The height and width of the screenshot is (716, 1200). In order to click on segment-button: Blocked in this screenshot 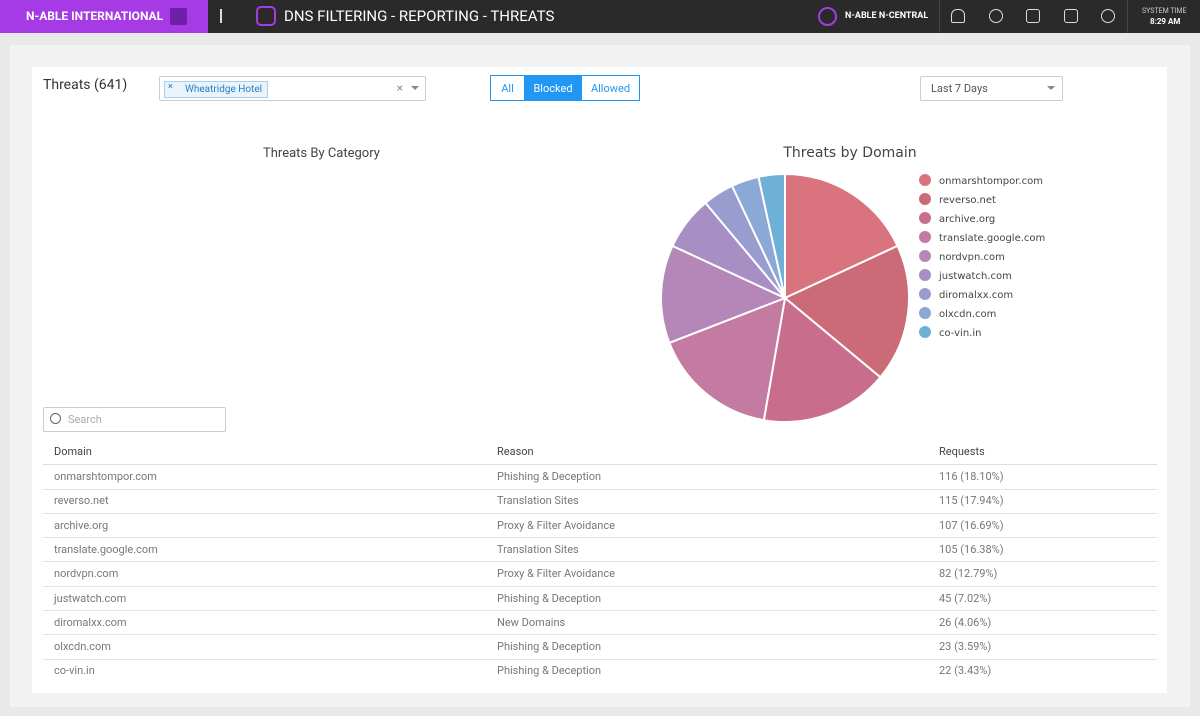, I will do `click(553, 88)`.